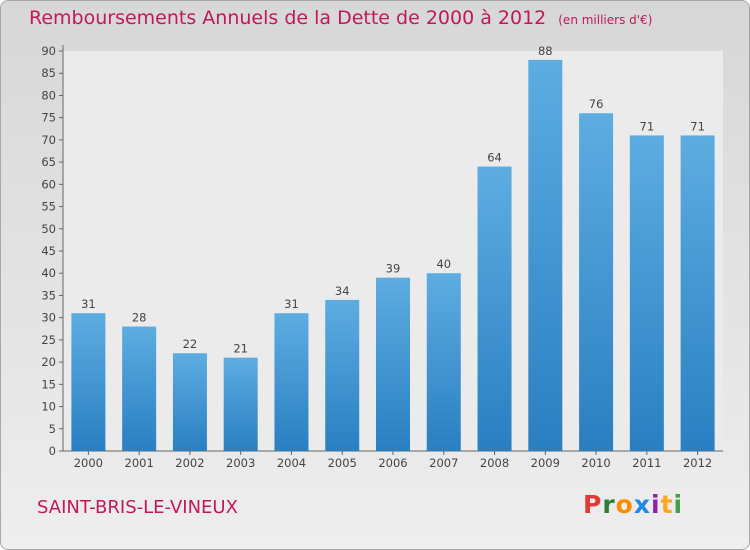 Image resolution: width=750 pixels, height=550 pixels. What do you see at coordinates (667, 504) in the screenshot?
I see `logo-letter: t` at bounding box center [667, 504].